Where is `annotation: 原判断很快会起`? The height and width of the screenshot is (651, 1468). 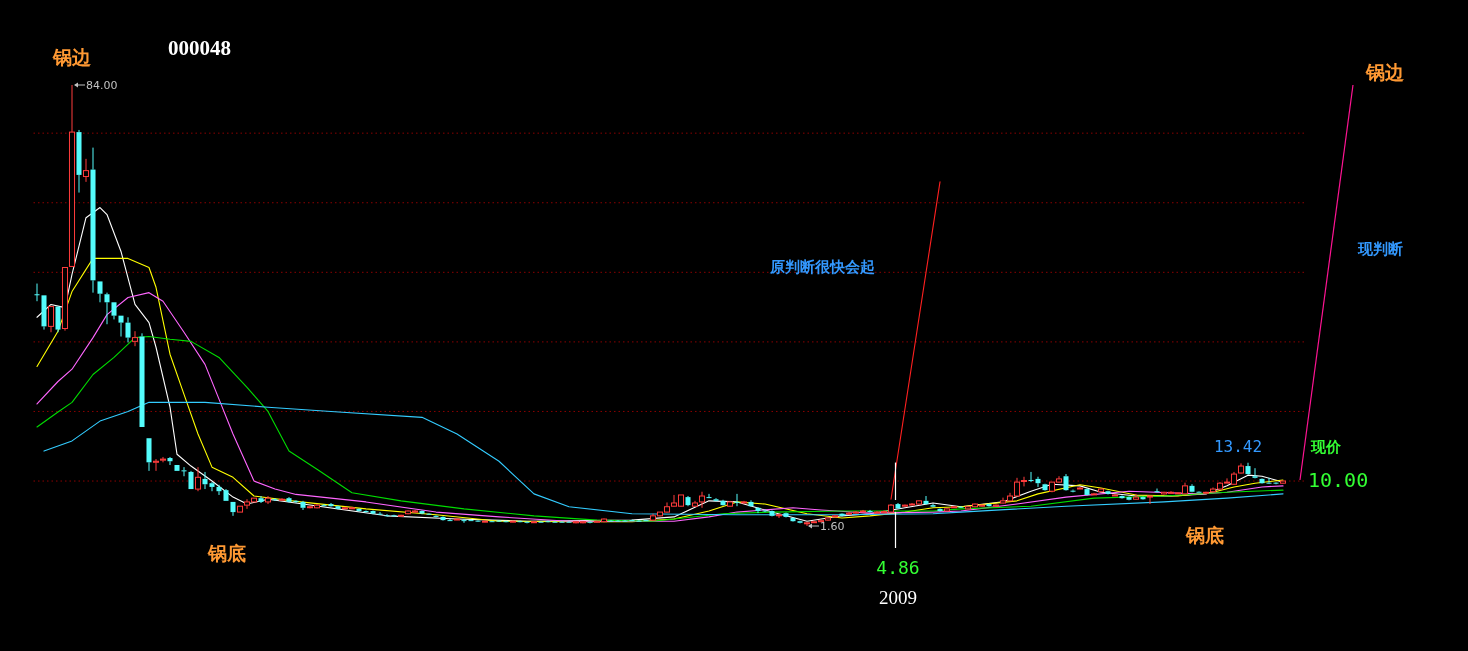
annotation: 原判断很快会起 is located at coordinates (821, 267).